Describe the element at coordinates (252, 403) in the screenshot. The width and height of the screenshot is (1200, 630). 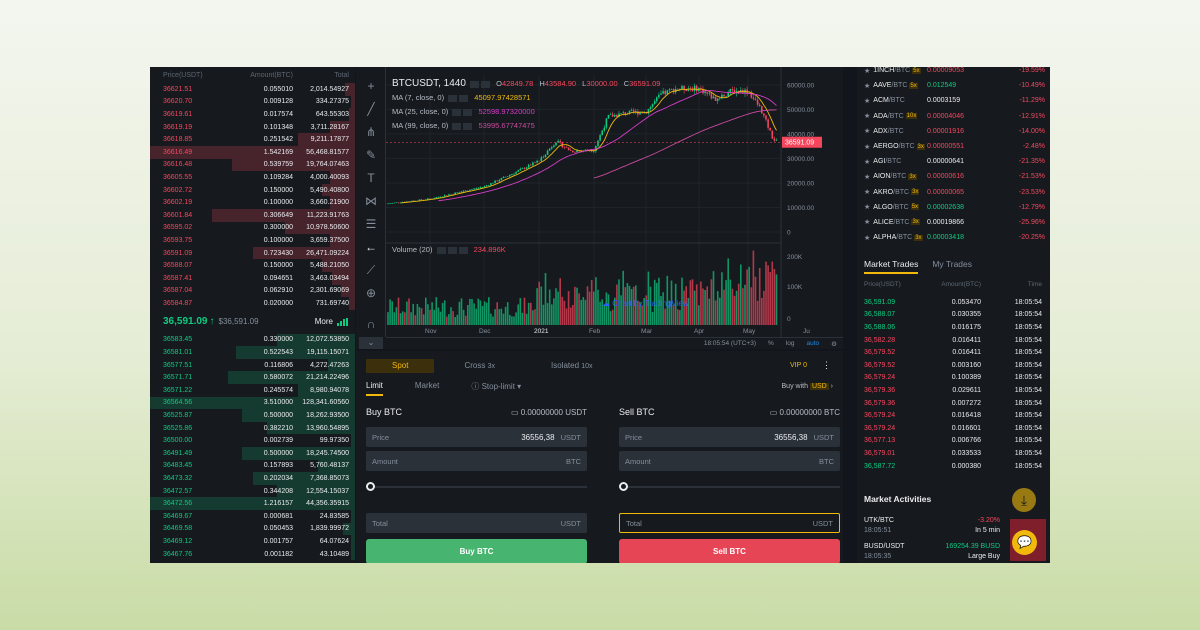
I see `bid-row: 36564.56 3.510000 128,341.60560` at that location.